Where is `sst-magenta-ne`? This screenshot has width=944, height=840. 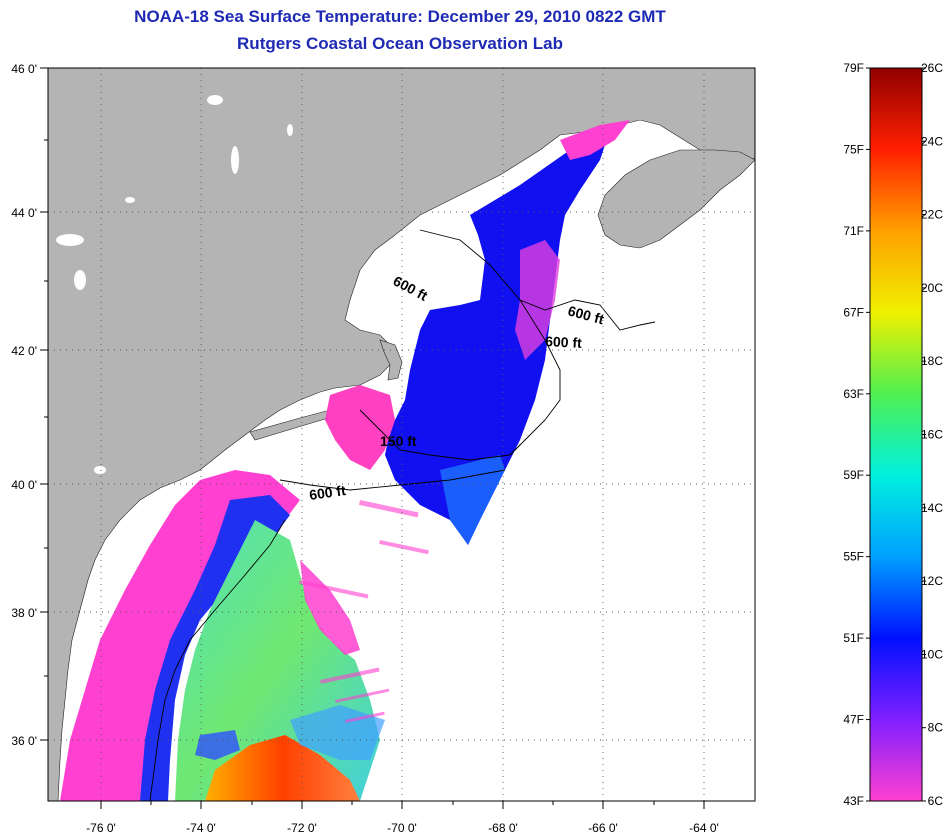
sst-magenta-ne is located at coordinates (595, 140).